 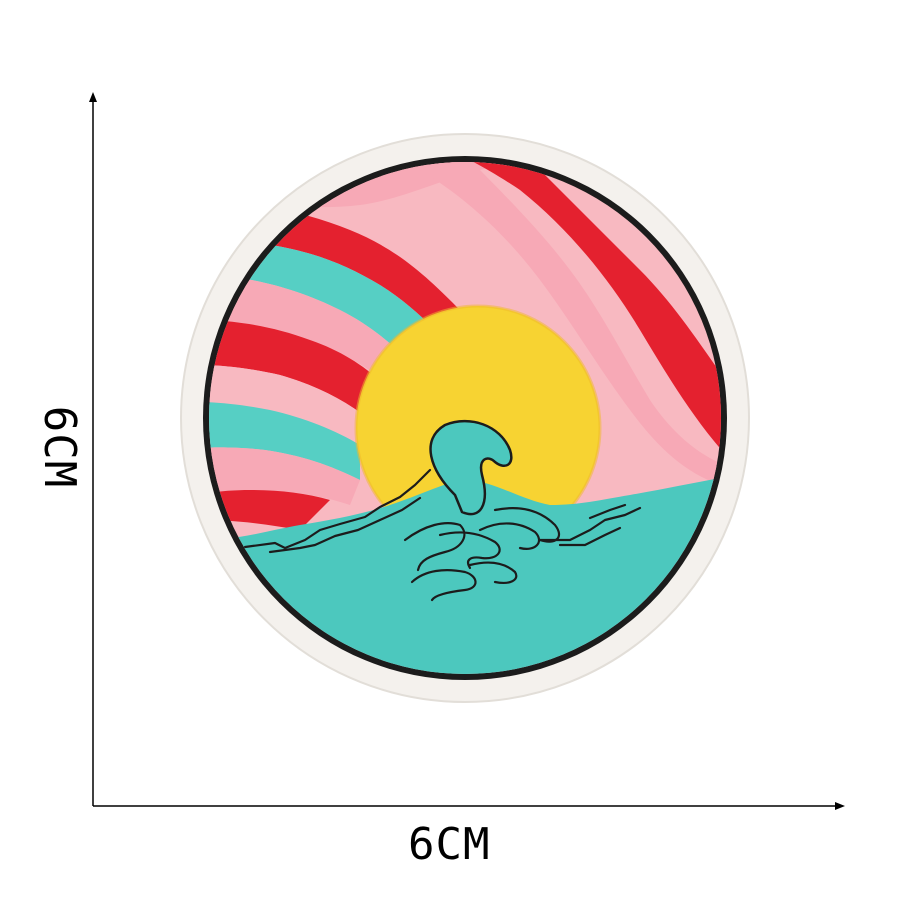 What do you see at coordinates (442, 535) in the screenshot?
I see `wave-lines` at bounding box center [442, 535].